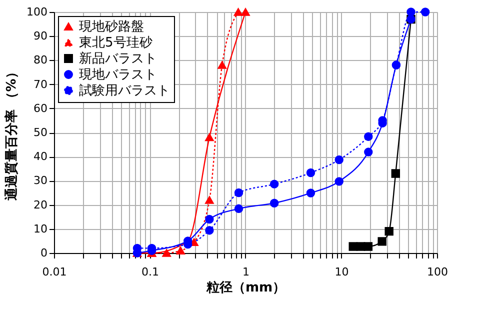 This screenshot has height=333, width=497. Describe the element at coordinates (41, 36) in the screenshot. I see `y-tick-label: 90` at that location.